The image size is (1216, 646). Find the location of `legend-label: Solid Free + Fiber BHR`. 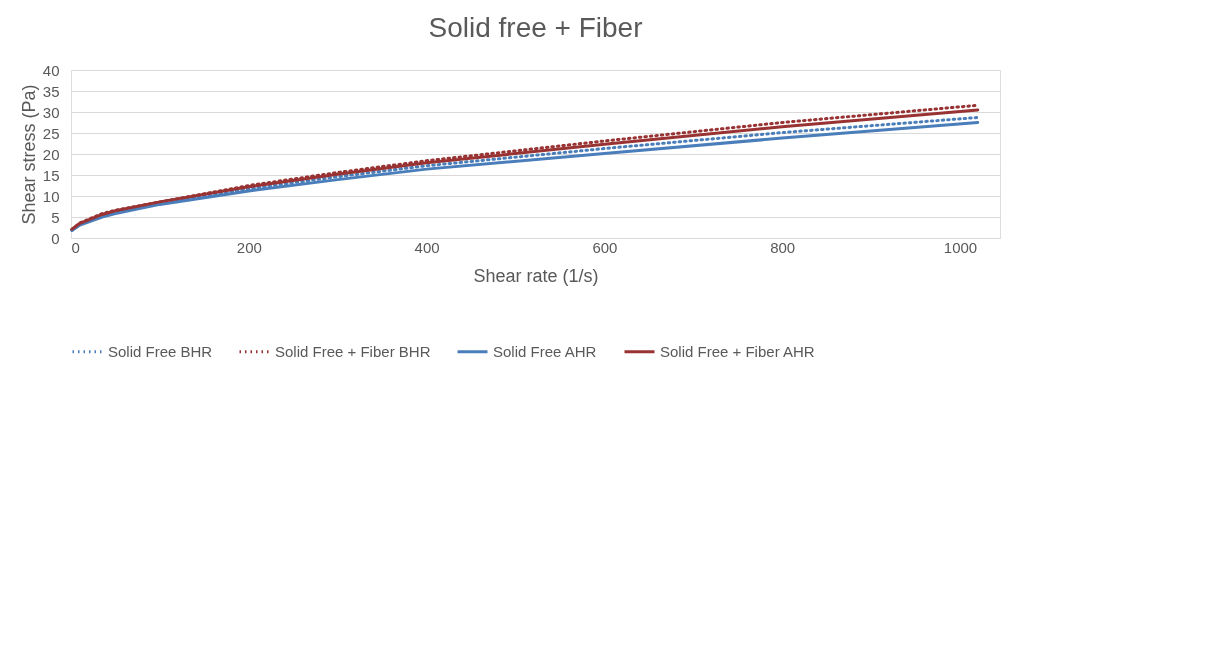

legend-label: Solid Free + Fiber BHR is located at coordinates (353, 351).